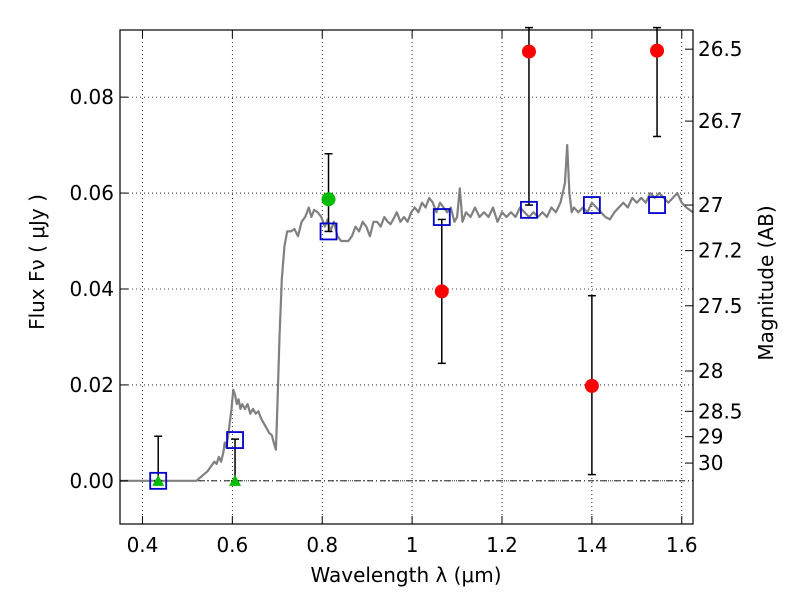 The image size is (800, 600). What do you see at coordinates (720, 49) in the screenshot?
I see `mag-tick-label: 26.5` at bounding box center [720, 49].